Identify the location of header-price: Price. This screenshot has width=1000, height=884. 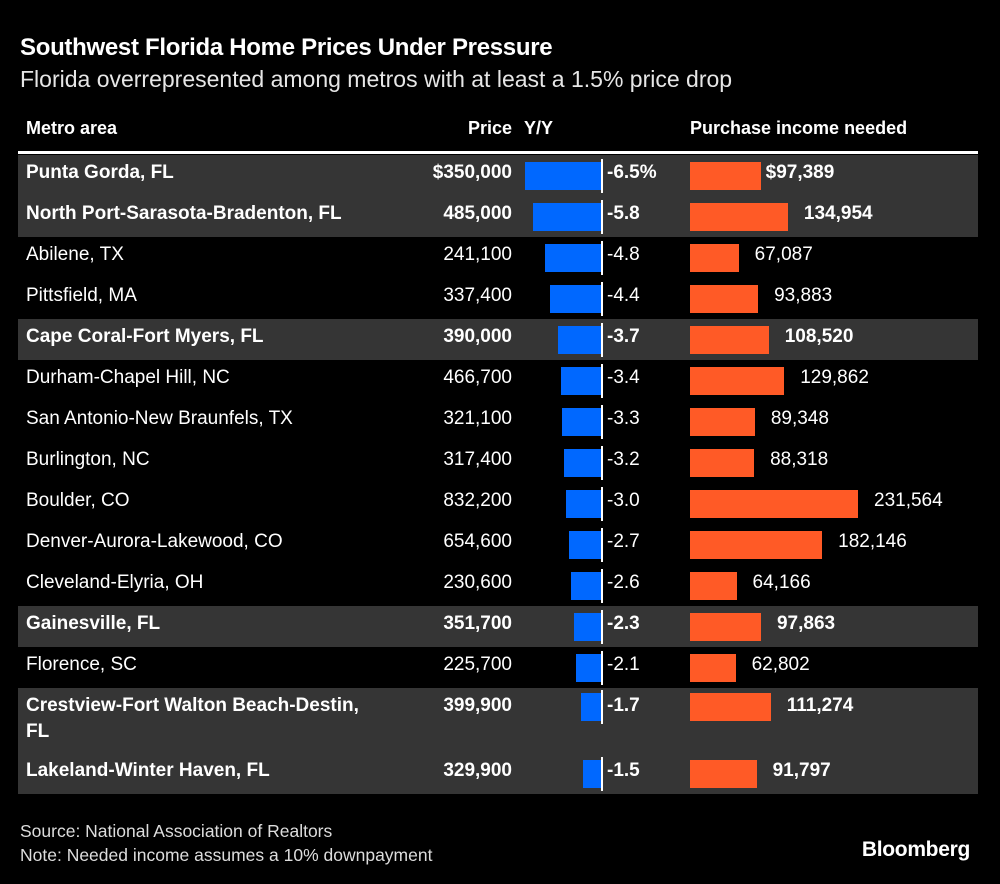
(489, 128).